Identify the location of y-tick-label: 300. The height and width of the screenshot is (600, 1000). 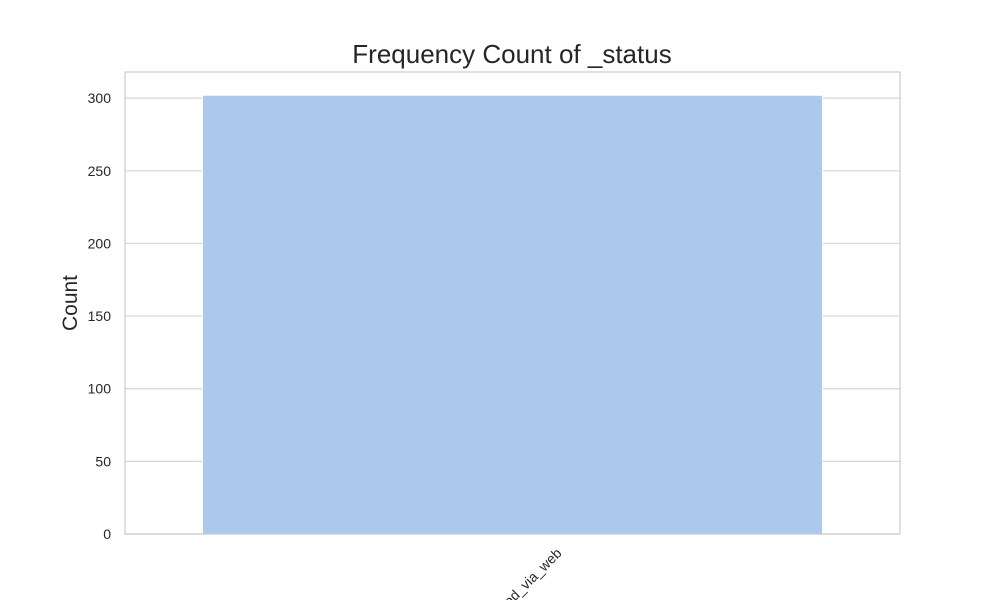
(100, 98).